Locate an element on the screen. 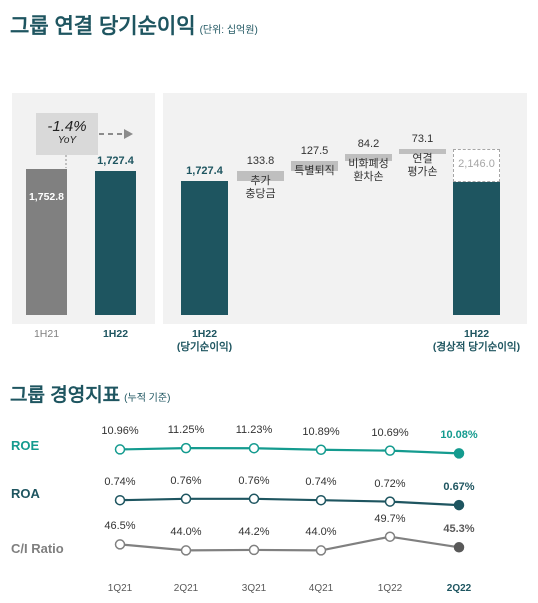  line-roe is located at coordinates (289, 451).